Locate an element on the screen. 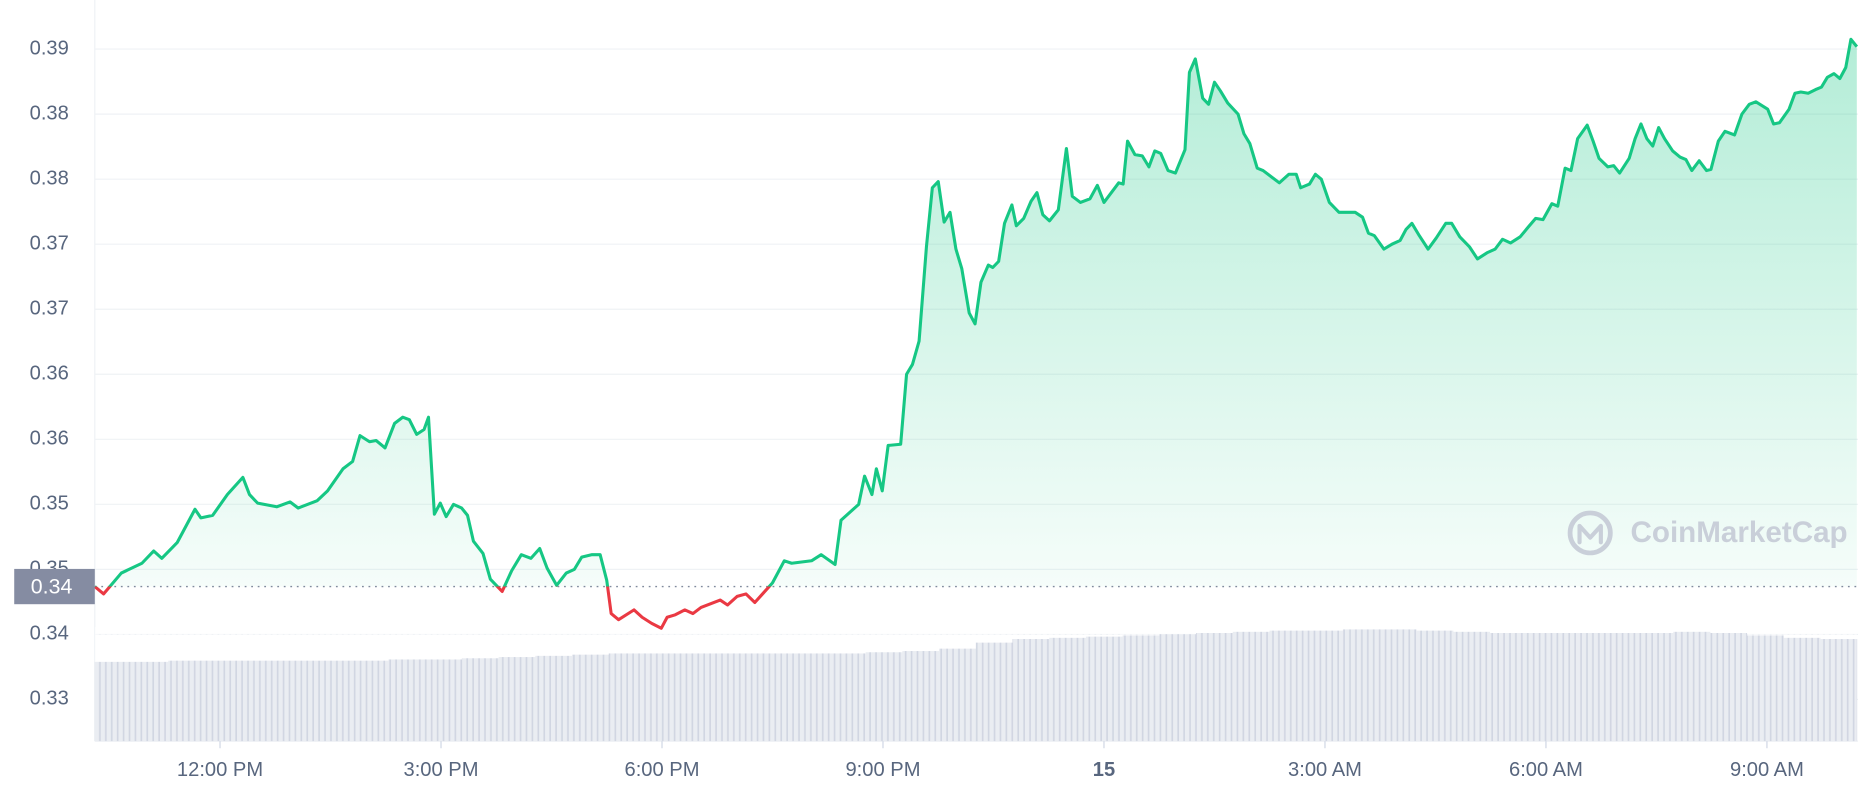 The width and height of the screenshot is (1858, 800). watermark-logo-mark is located at coordinates (1590, 534).